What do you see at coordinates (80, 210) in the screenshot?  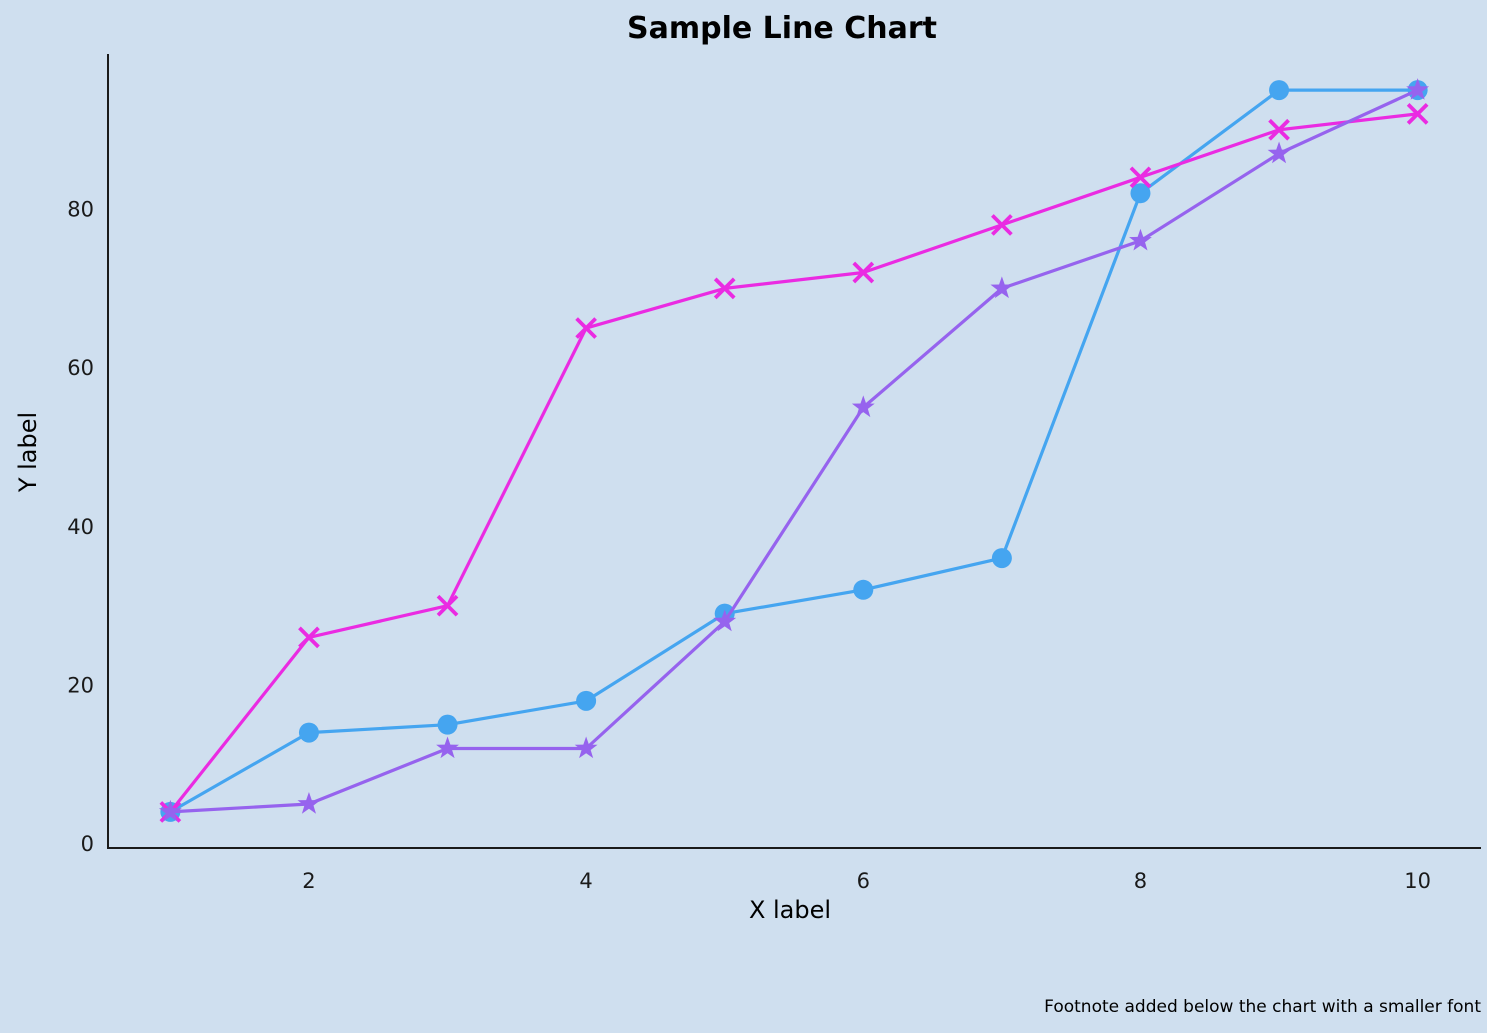 I see `y-tick-label: 80` at bounding box center [80, 210].